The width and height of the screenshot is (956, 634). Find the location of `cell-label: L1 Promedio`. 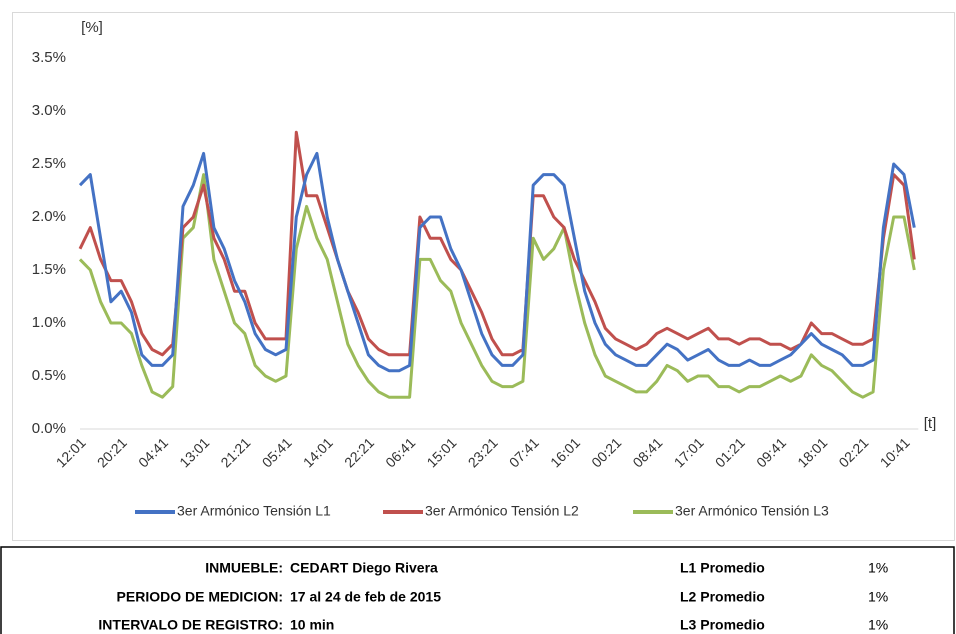

cell-label: L1 Promedio is located at coordinates (722, 568).